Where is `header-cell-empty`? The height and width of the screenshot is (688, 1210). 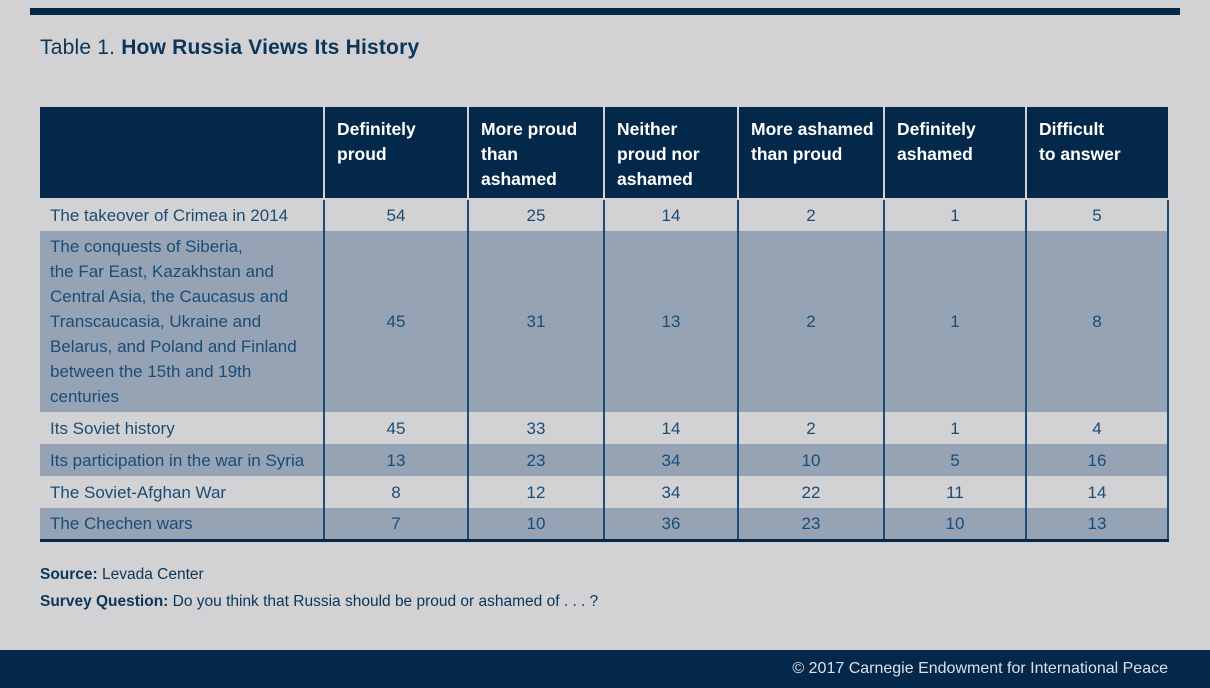 header-cell-empty is located at coordinates (182, 153).